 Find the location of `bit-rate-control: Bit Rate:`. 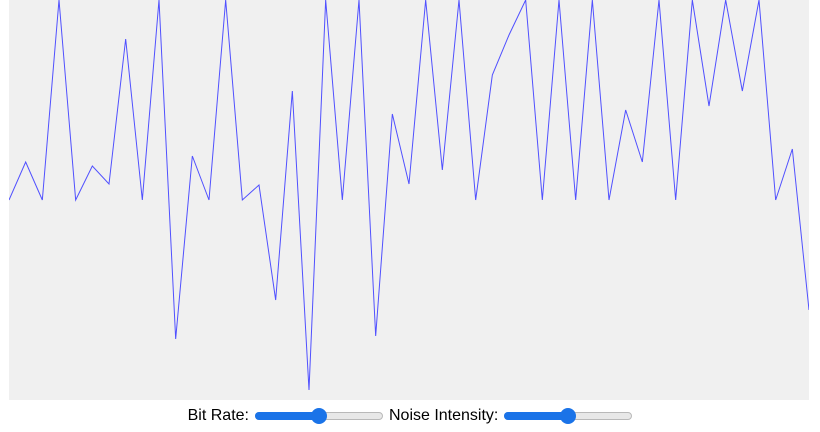

bit-rate-control: Bit Rate: is located at coordinates (285, 416).